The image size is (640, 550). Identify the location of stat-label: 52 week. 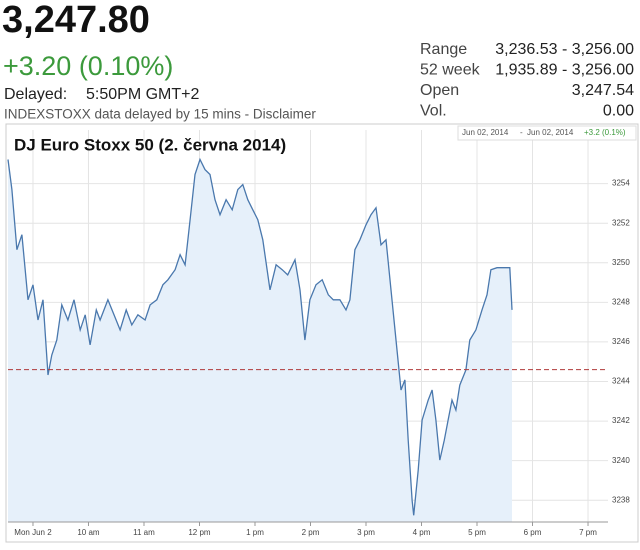
(450, 70).